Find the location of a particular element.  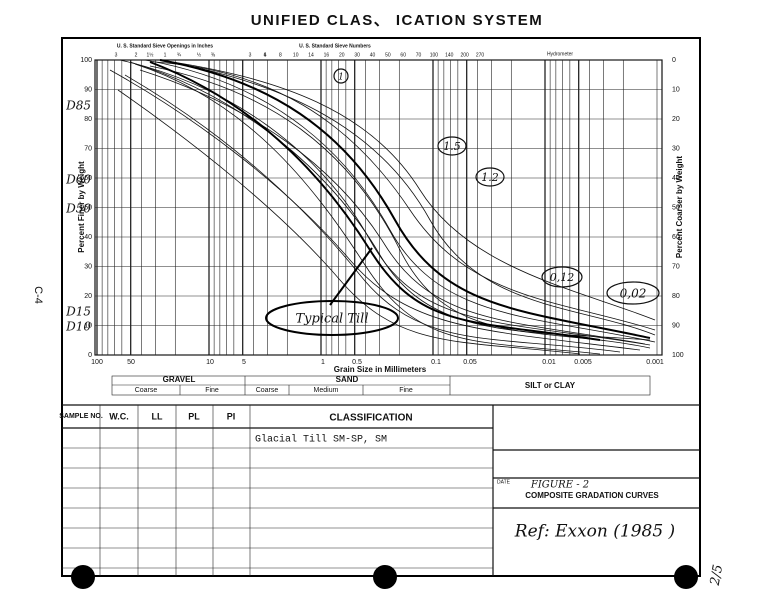

figure-number: FIGURE - 2 is located at coordinates (559, 485).